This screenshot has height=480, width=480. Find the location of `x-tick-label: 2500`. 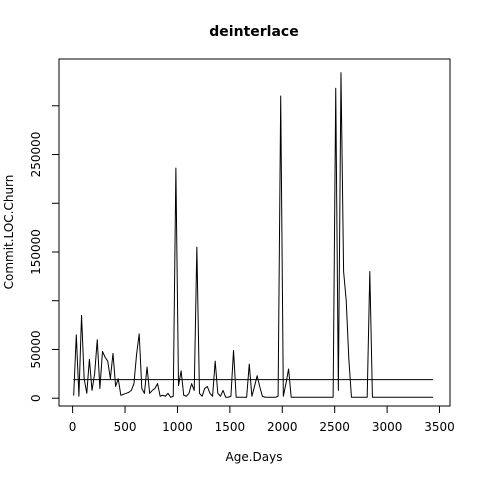

x-tick-label: 2500 is located at coordinates (334, 427).